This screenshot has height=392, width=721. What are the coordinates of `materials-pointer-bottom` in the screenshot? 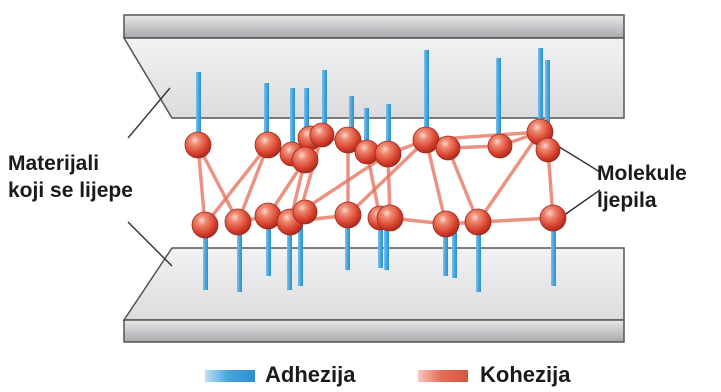 It's located at (150, 244).